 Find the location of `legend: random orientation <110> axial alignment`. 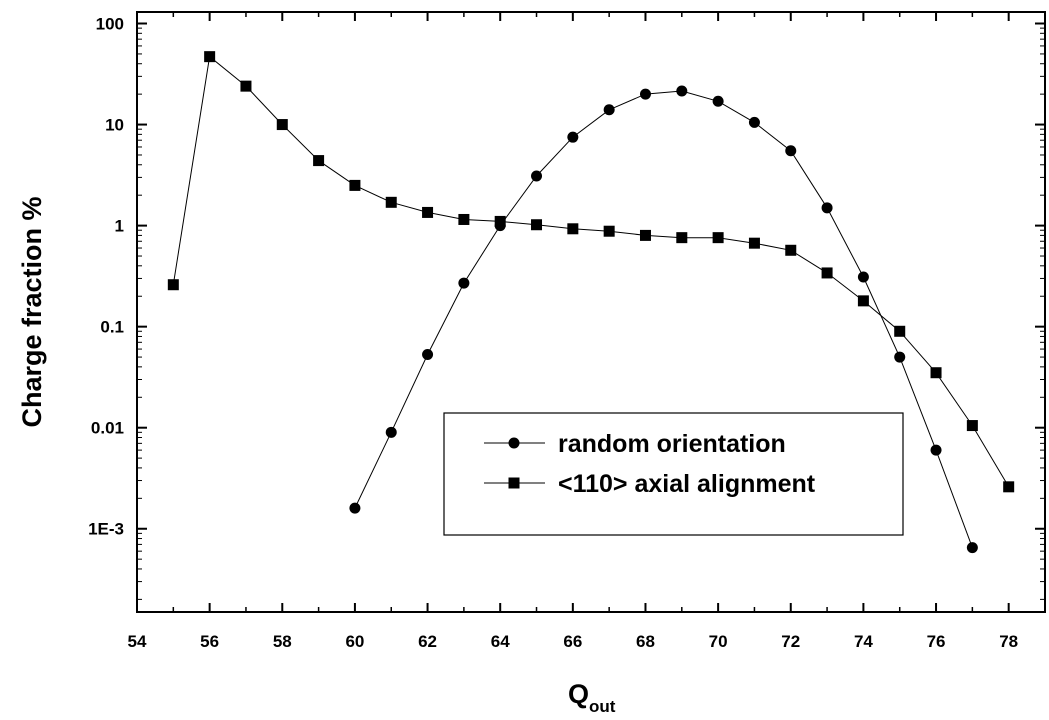

legend: random orientation <110> axial alignment is located at coordinates (673, 474).